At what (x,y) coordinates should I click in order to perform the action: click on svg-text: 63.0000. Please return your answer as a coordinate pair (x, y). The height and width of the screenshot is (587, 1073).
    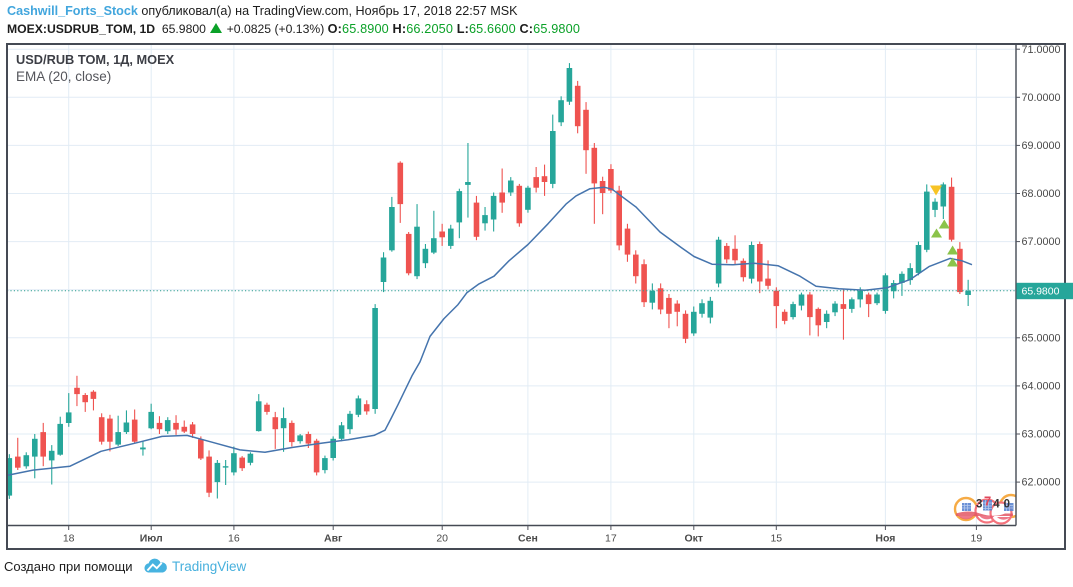
    Looking at the image, I should click on (1041, 435).